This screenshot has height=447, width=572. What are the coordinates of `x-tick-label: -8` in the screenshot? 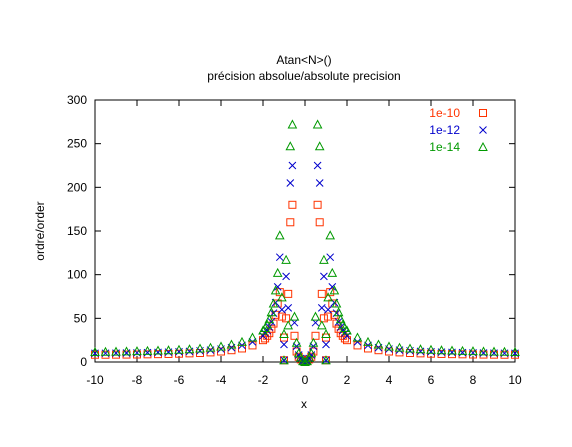 It's located at (137, 380).